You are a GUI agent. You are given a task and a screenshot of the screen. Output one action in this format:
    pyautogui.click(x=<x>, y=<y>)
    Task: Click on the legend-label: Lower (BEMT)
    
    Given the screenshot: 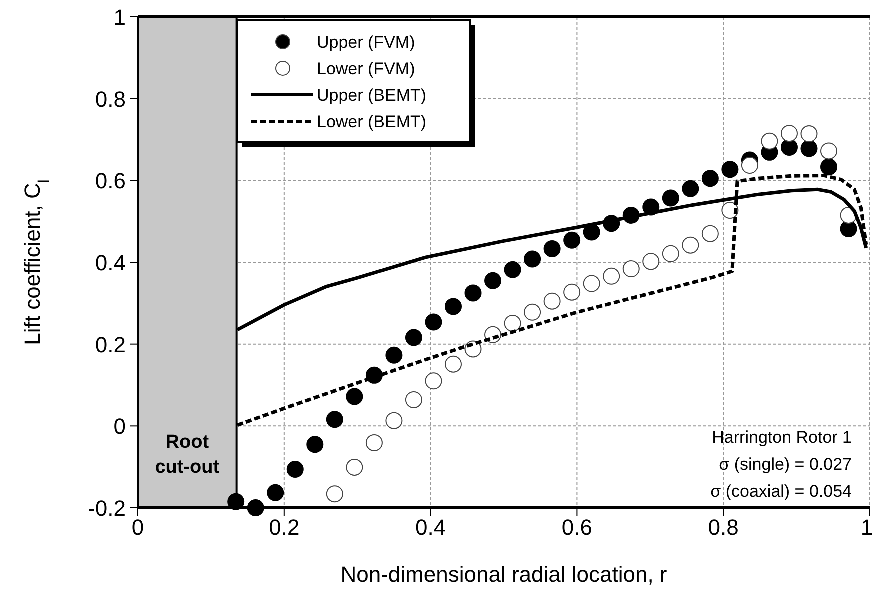 What is the action you would take?
    pyautogui.click(x=372, y=122)
    